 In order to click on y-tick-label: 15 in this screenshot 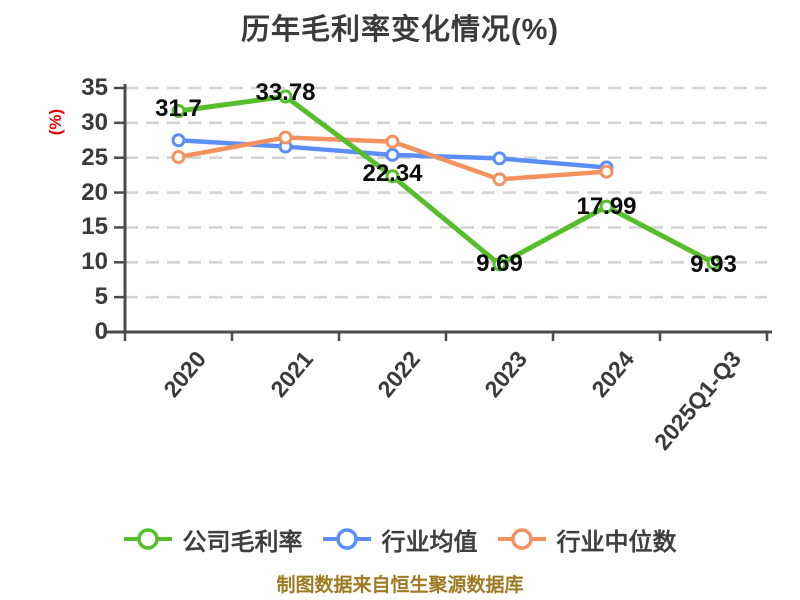, I will do `click(94, 227)`.